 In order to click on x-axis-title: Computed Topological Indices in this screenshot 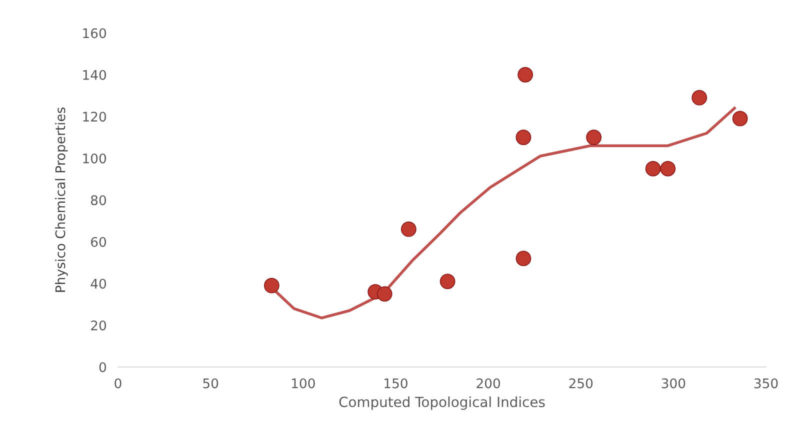, I will do `click(442, 403)`.